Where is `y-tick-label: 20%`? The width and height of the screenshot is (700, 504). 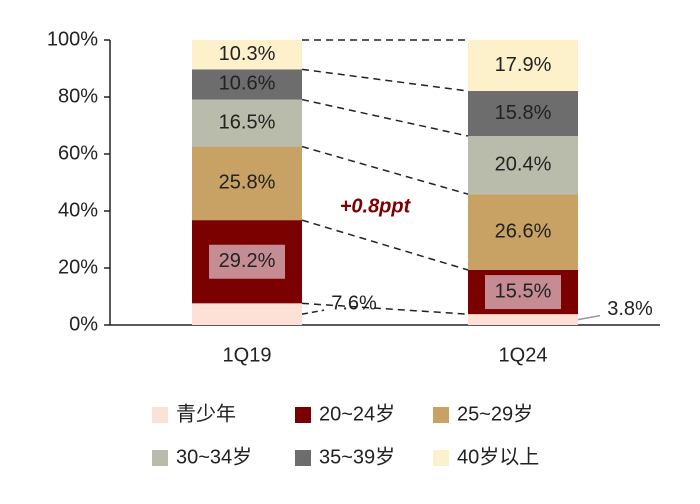
y-tick-label: 20% is located at coordinates (78, 267).